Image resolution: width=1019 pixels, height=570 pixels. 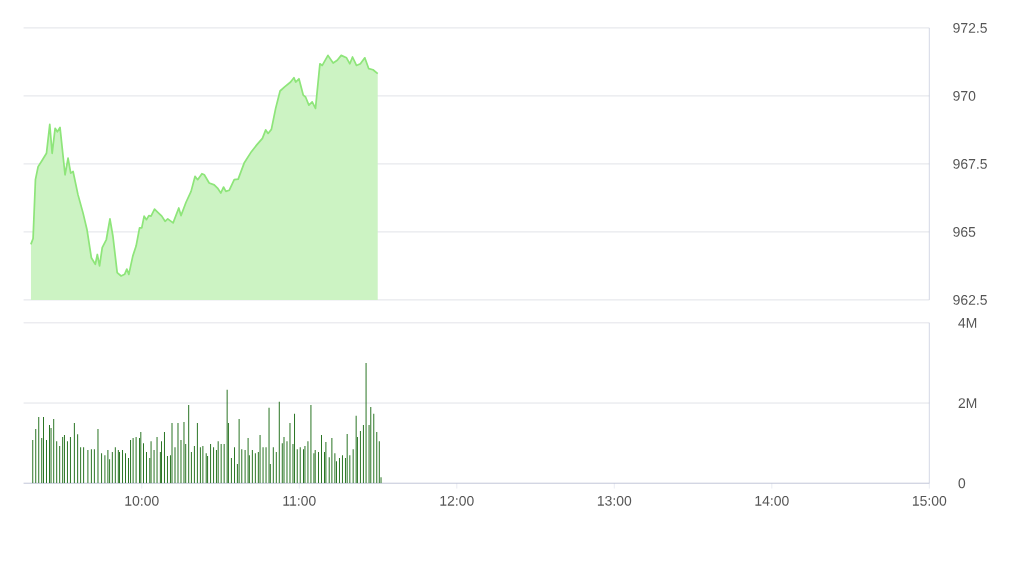 What do you see at coordinates (970, 164) in the screenshot?
I see `y-tick-label: 967.5` at bounding box center [970, 164].